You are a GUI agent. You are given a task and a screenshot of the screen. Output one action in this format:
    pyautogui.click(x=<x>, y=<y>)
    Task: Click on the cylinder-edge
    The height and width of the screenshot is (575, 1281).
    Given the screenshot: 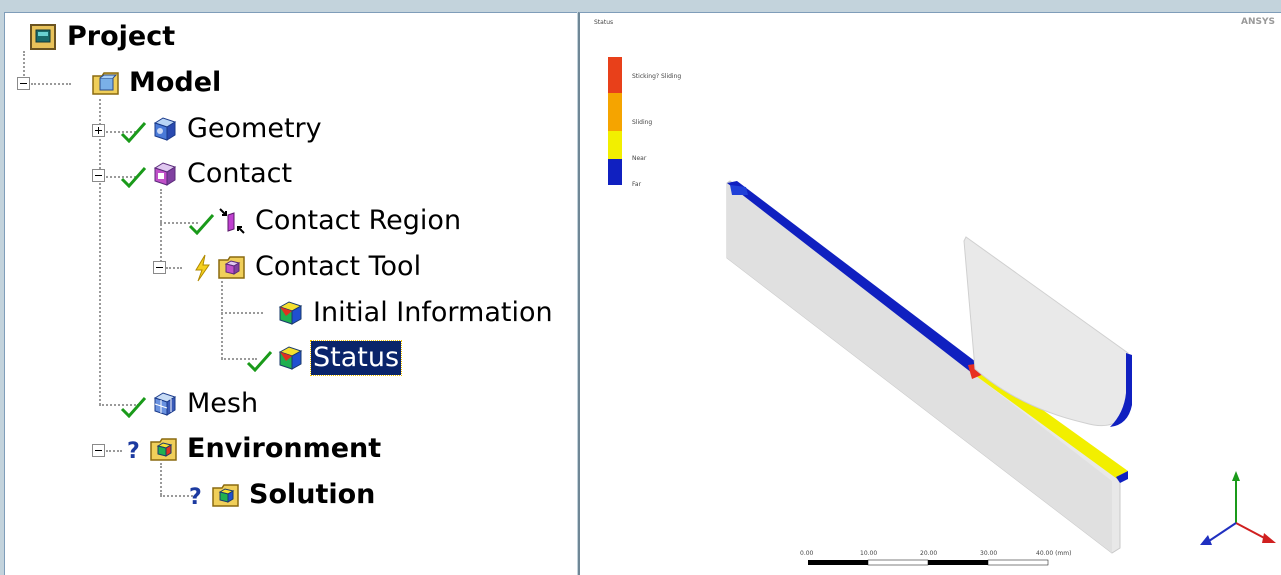 What is the action you would take?
    pyautogui.click(x=1121, y=390)
    